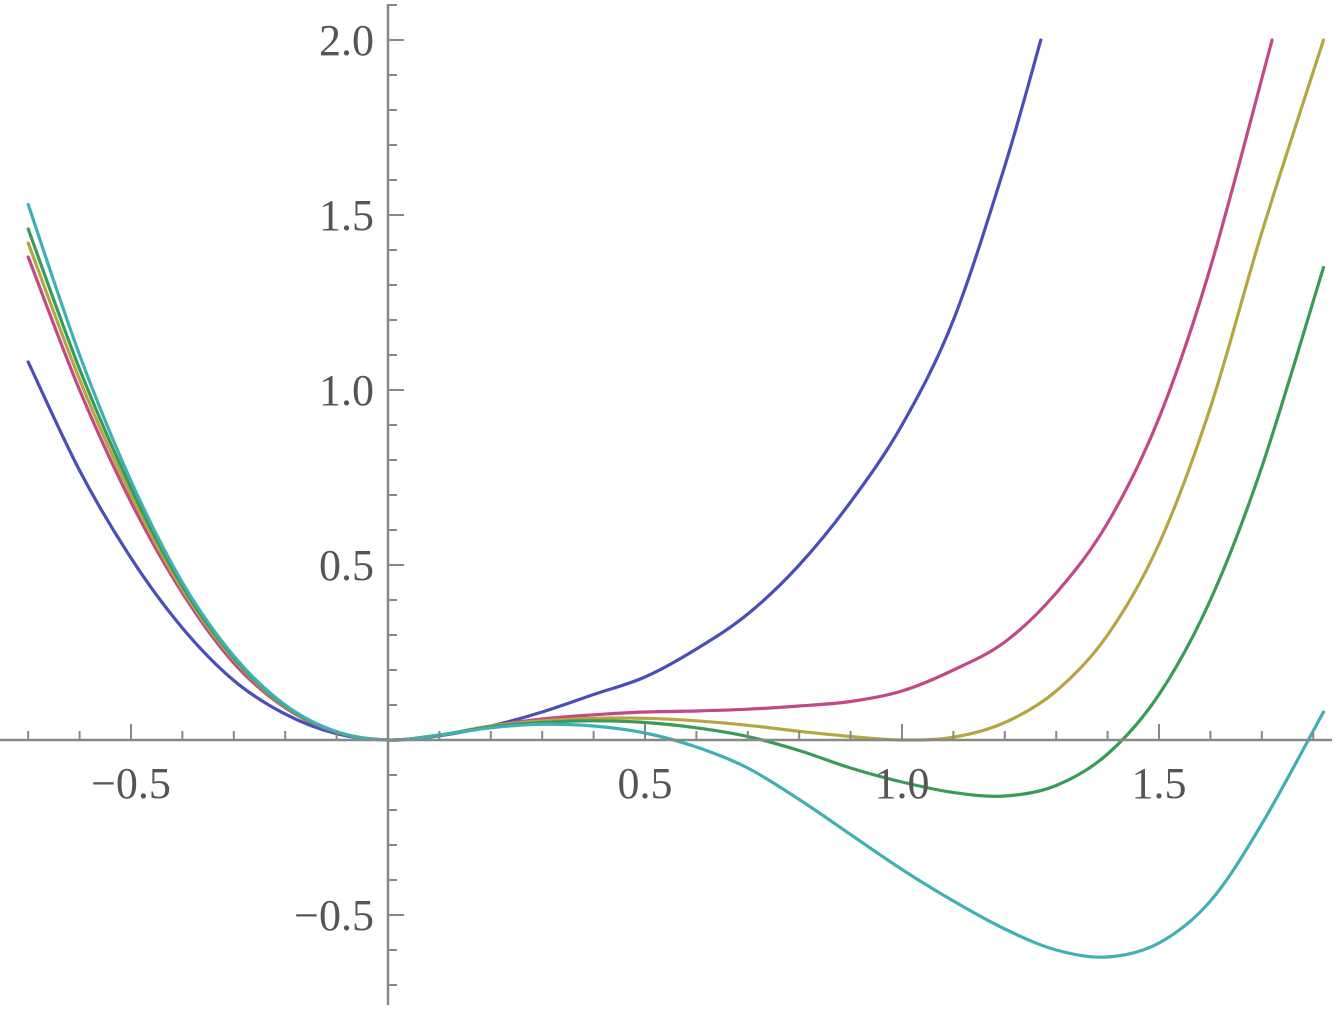  Describe the element at coordinates (349, 495) in the screenshot. I see `y-ticks: −0.5 0.5 1.0 1.5 2.0` at that location.